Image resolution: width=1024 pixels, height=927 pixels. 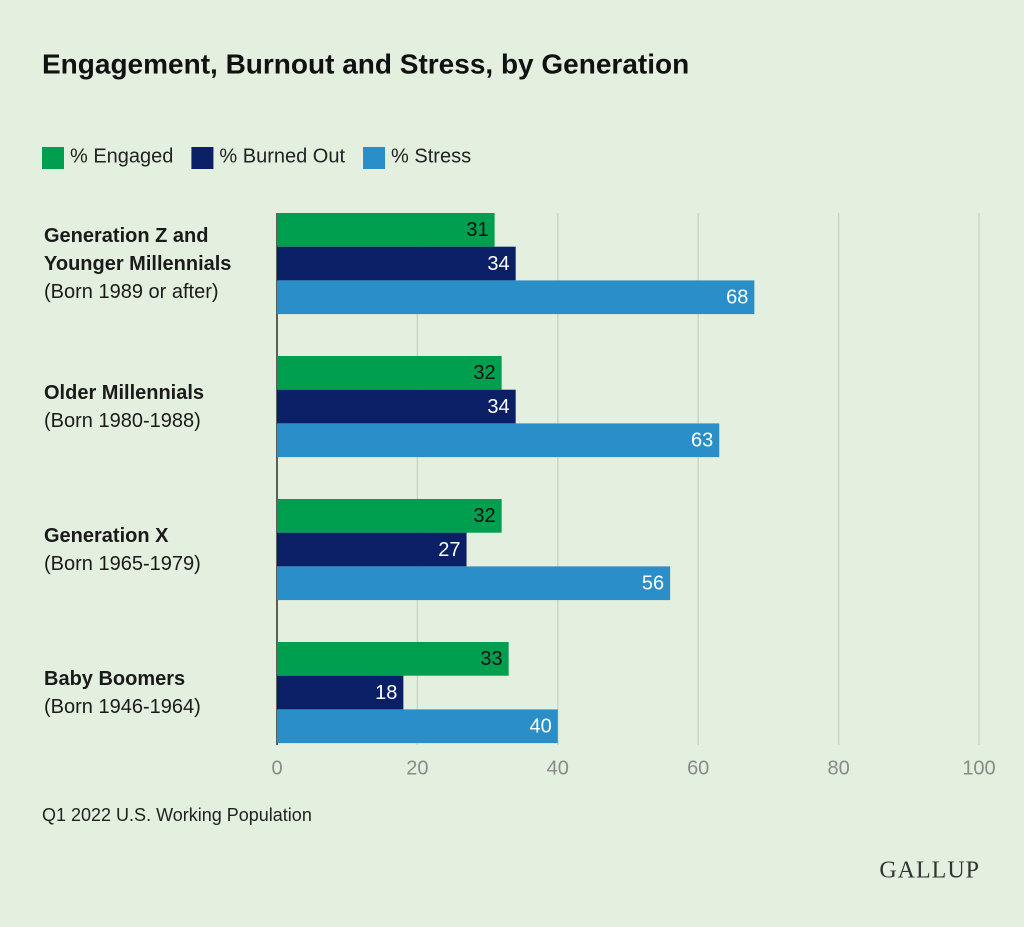 What do you see at coordinates (431, 156) in the screenshot?
I see `legend-label: % Stress` at bounding box center [431, 156].